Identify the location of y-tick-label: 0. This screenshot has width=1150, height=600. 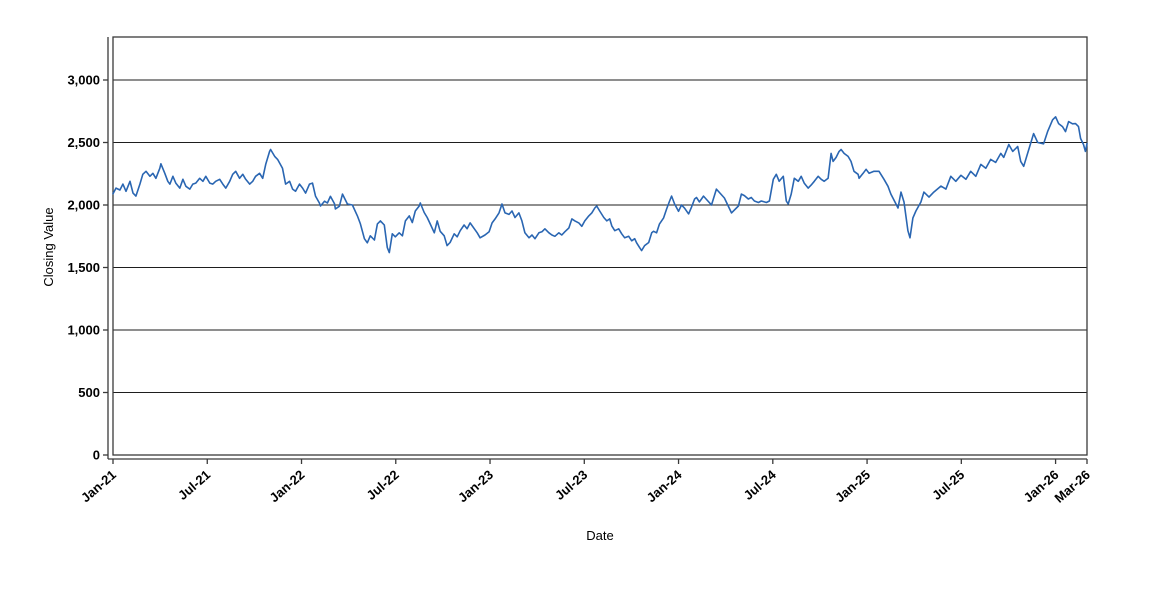
(96, 455).